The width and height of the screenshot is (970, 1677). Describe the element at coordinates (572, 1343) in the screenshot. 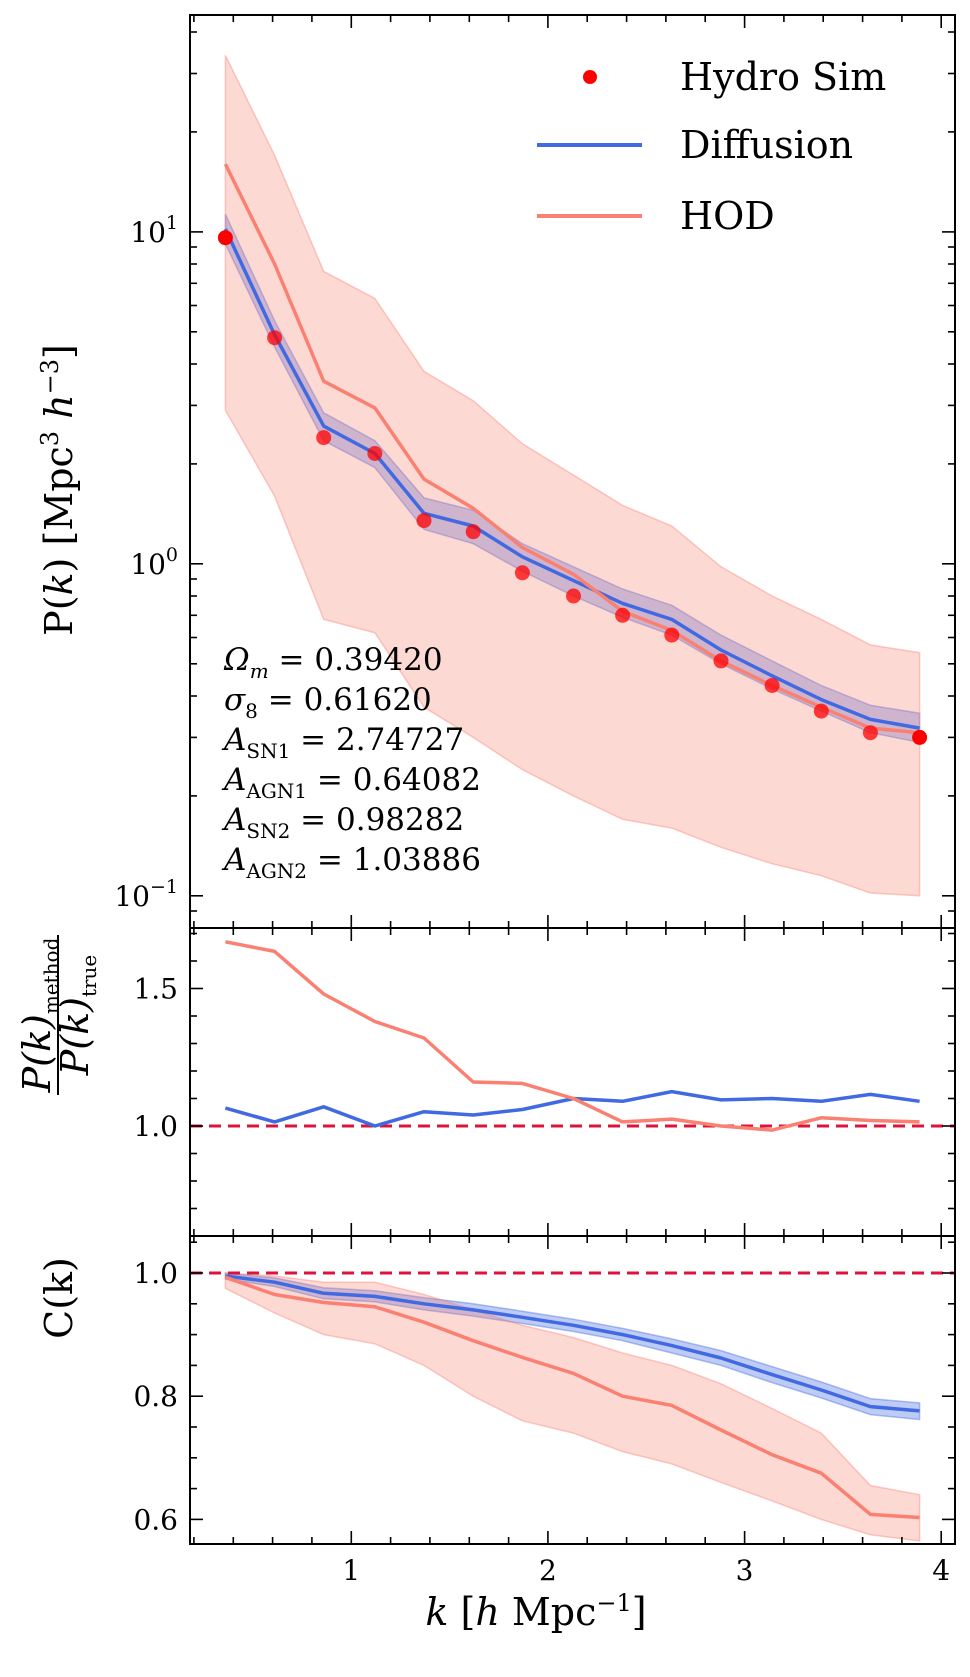

I see `cross-correlation-diffusion-line` at that location.